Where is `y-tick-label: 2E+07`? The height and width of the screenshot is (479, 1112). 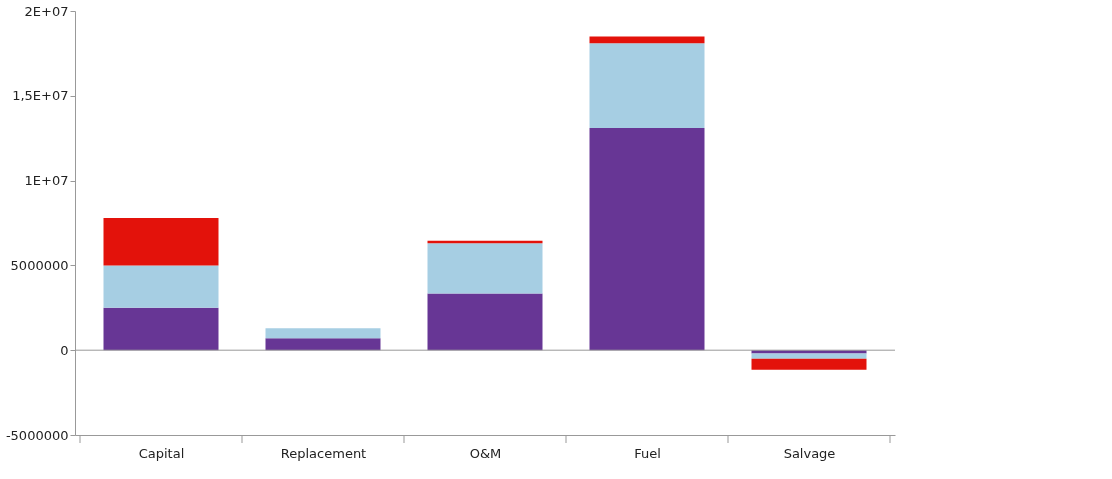
y-tick-label: 2E+07 is located at coordinates (46, 11).